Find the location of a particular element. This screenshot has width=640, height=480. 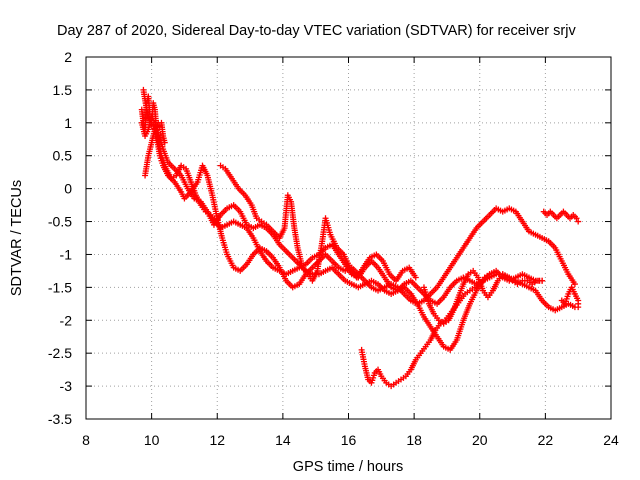

y-tick-label: 1.5 is located at coordinates (63, 90).